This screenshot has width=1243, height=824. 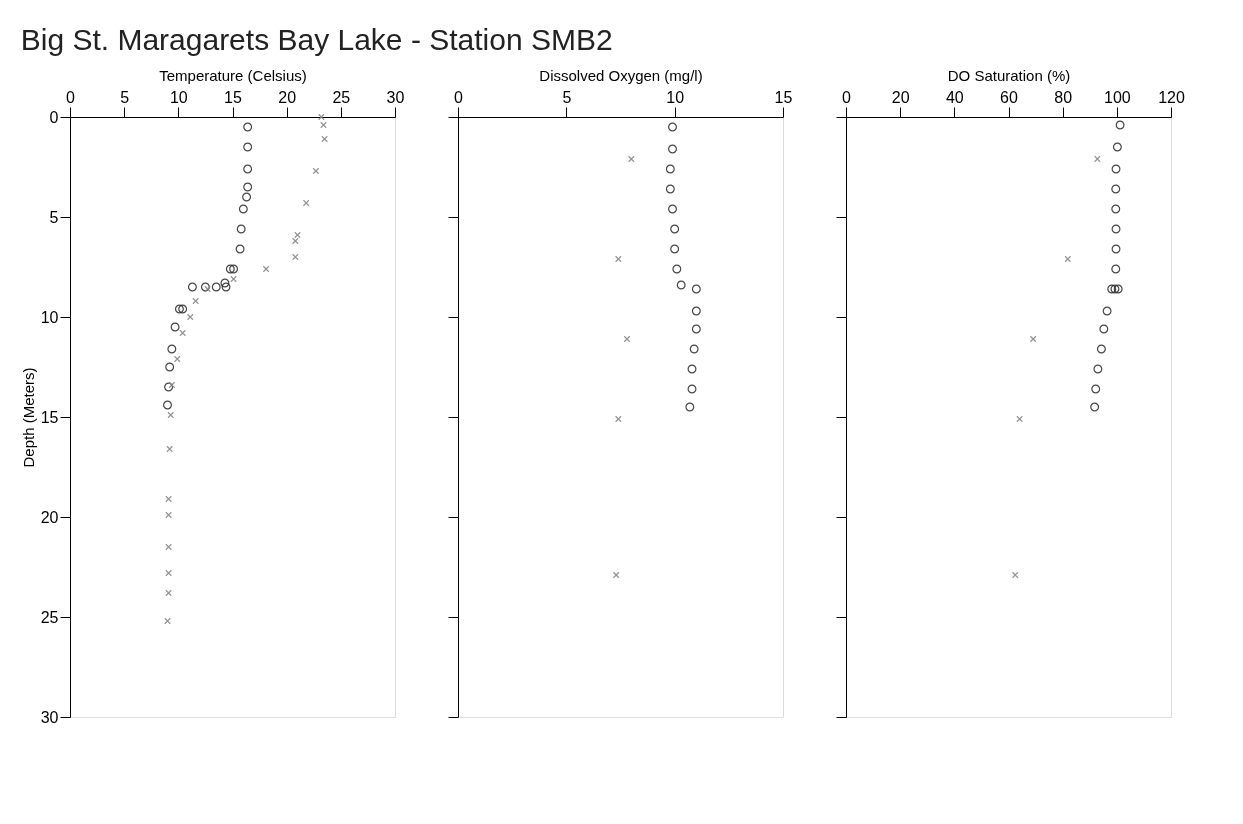 I want to click on y-tick-label: 0, so click(x=54, y=117).